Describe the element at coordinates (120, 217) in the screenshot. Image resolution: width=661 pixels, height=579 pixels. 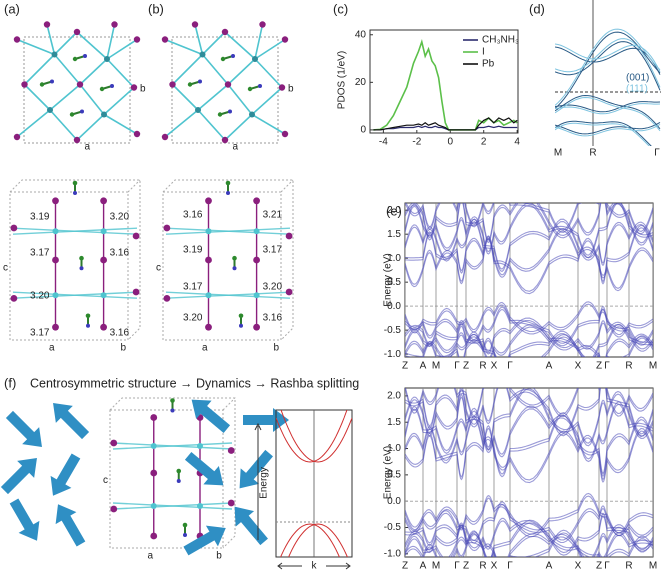
I see `bond-length: 3.20` at that location.